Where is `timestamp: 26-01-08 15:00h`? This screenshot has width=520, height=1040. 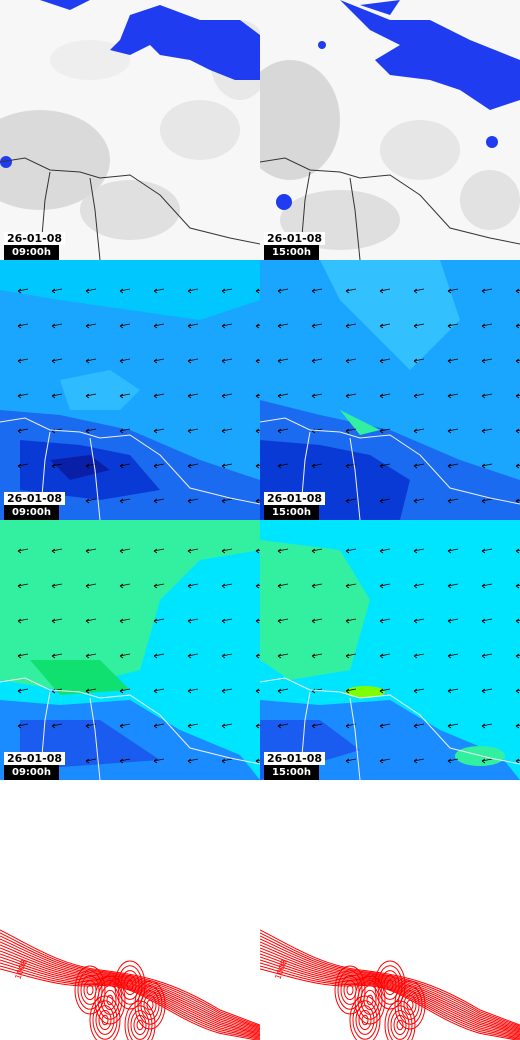
timestamp: 26-01-08 15:00h is located at coordinates (295, 506).